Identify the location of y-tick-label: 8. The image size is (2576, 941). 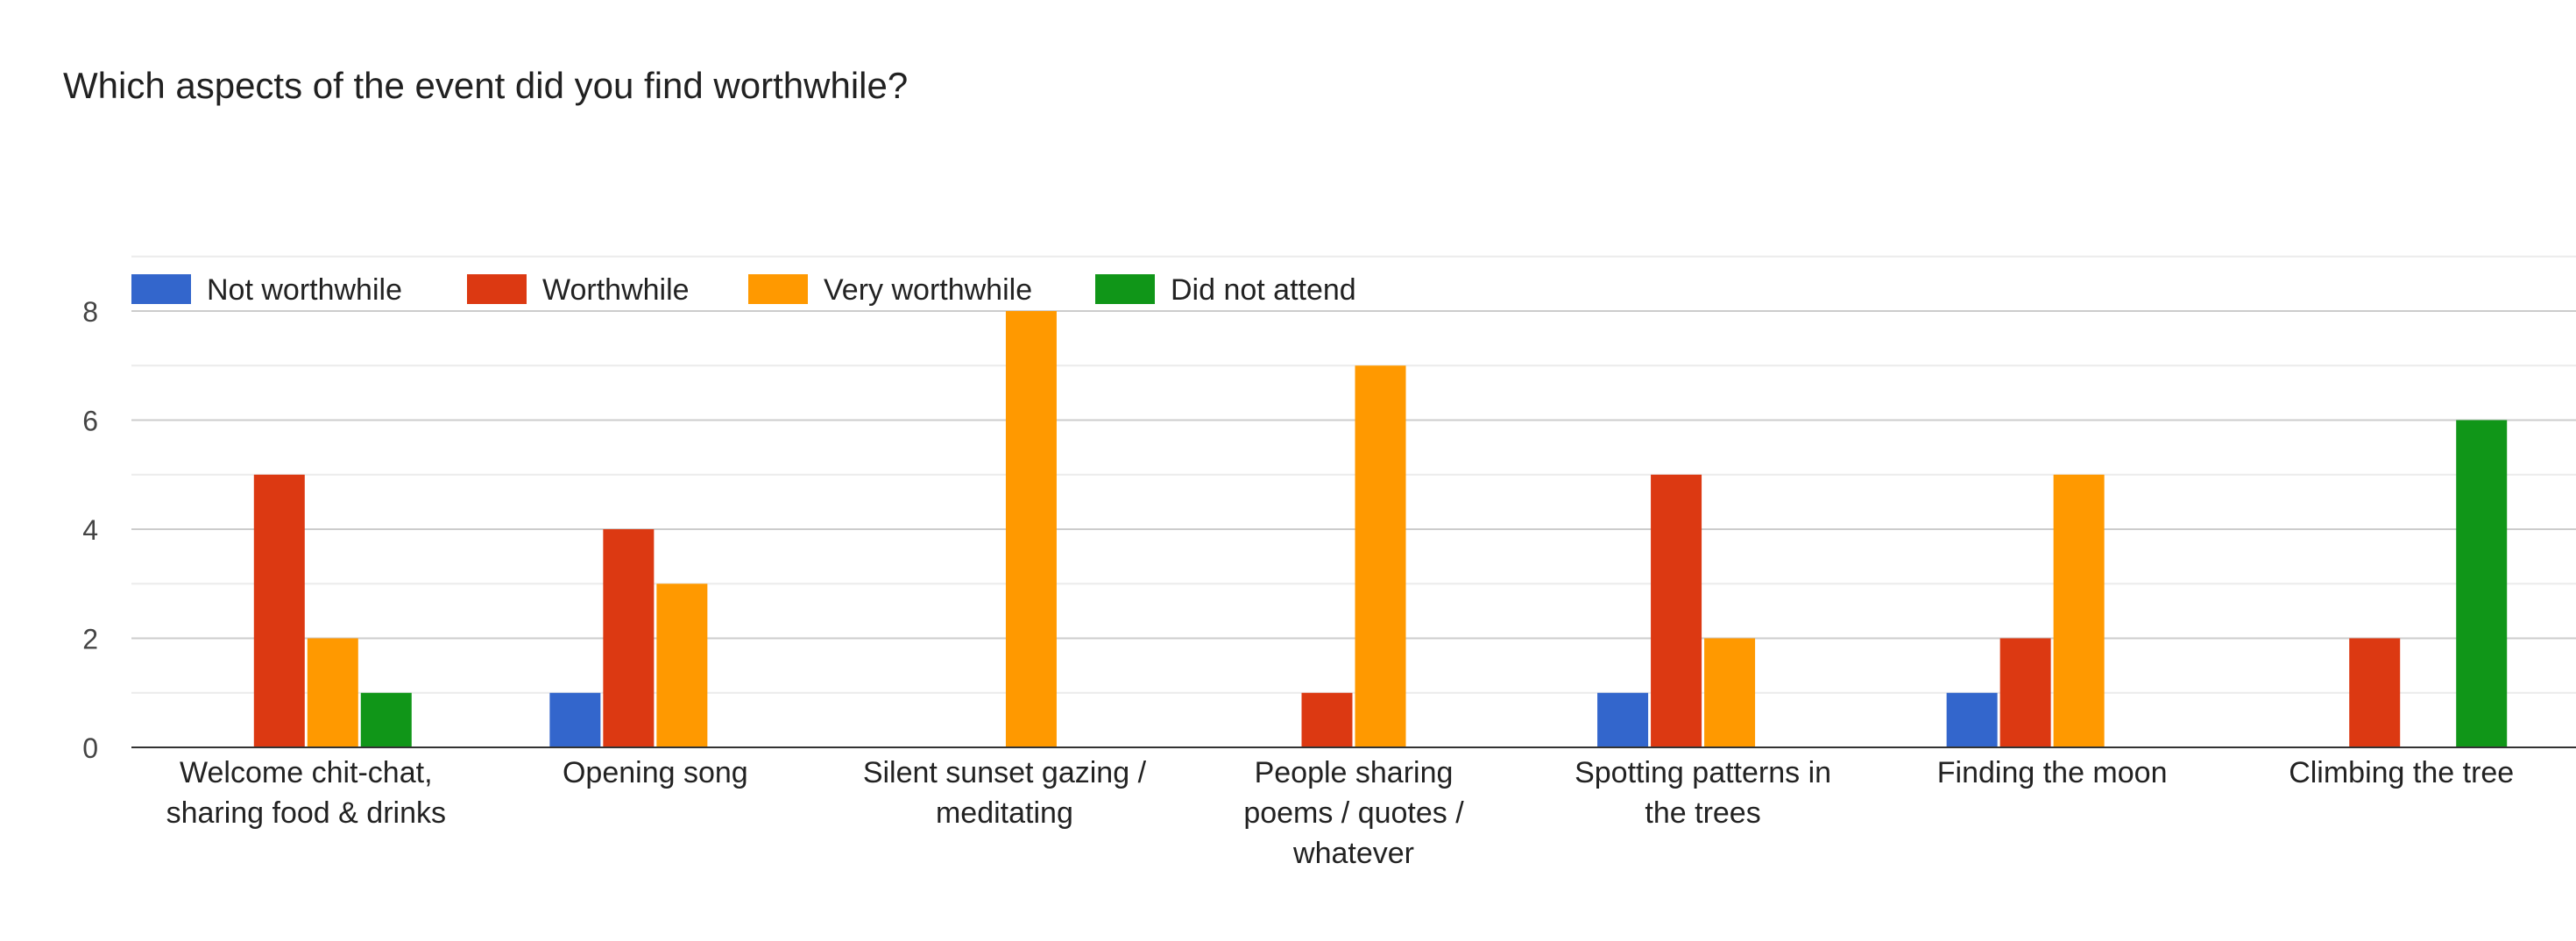
(90, 312).